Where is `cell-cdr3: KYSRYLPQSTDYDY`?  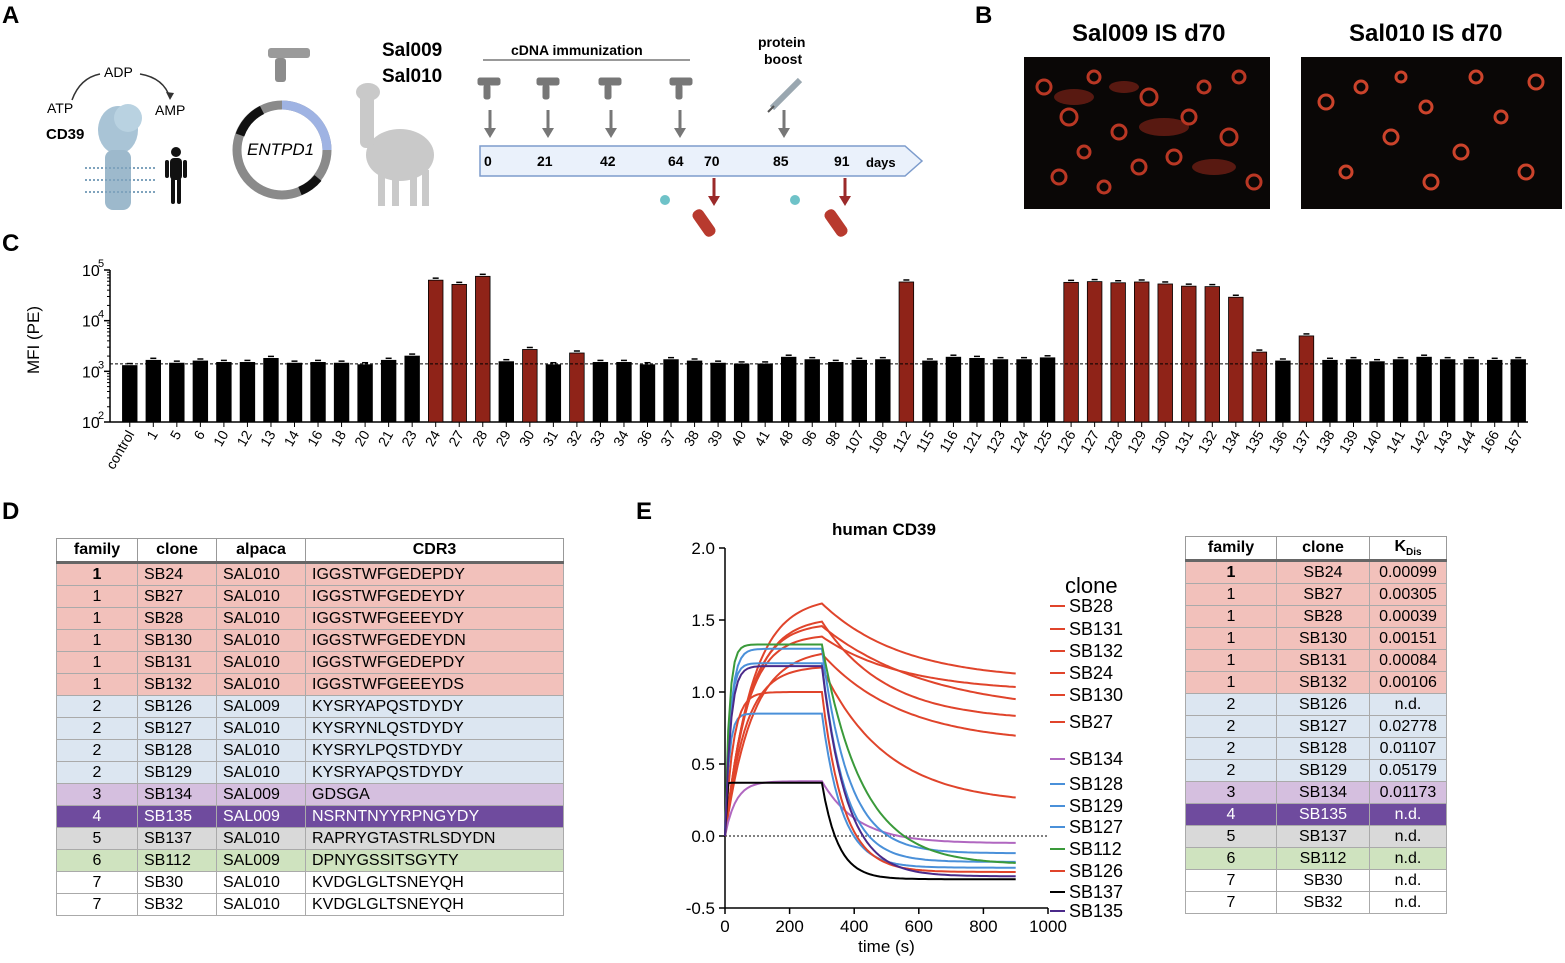
cell-cdr3: KYSRYLPQSTDYDY is located at coordinates (434, 750).